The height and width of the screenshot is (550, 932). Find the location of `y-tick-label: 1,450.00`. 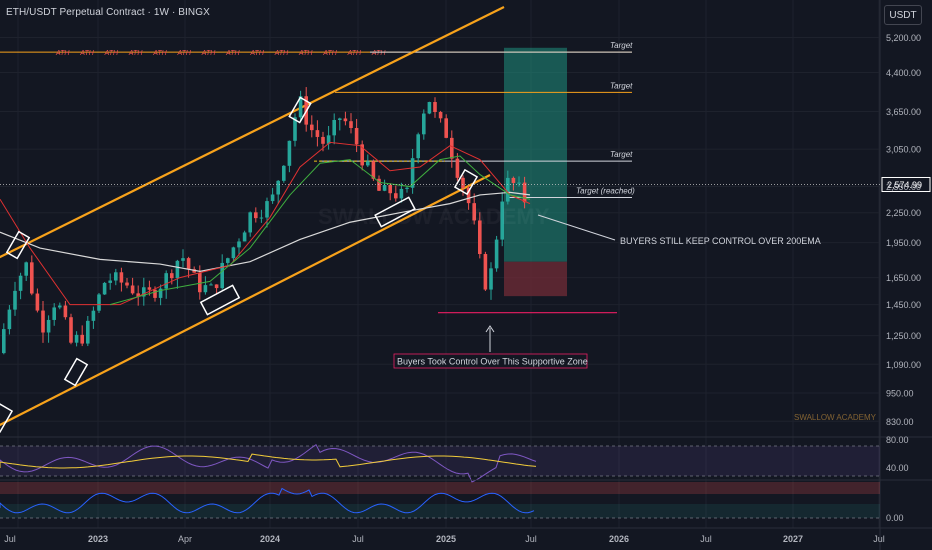

y-tick-label: 1,450.00 is located at coordinates (903, 305).